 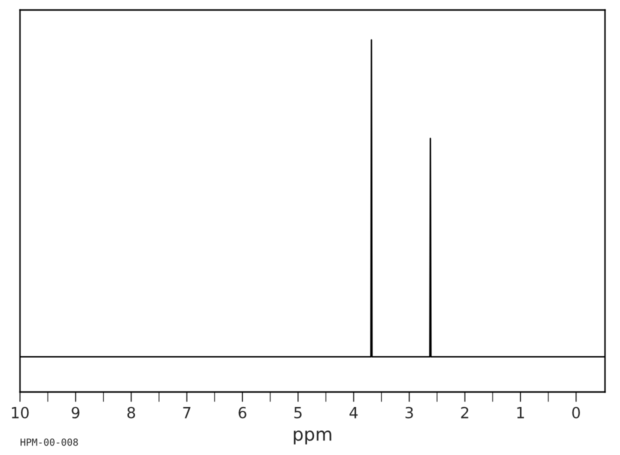 What do you see at coordinates (576, 412) in the screenshot?
I see `x-tick-label: 0` at bounding box center [576, 412].